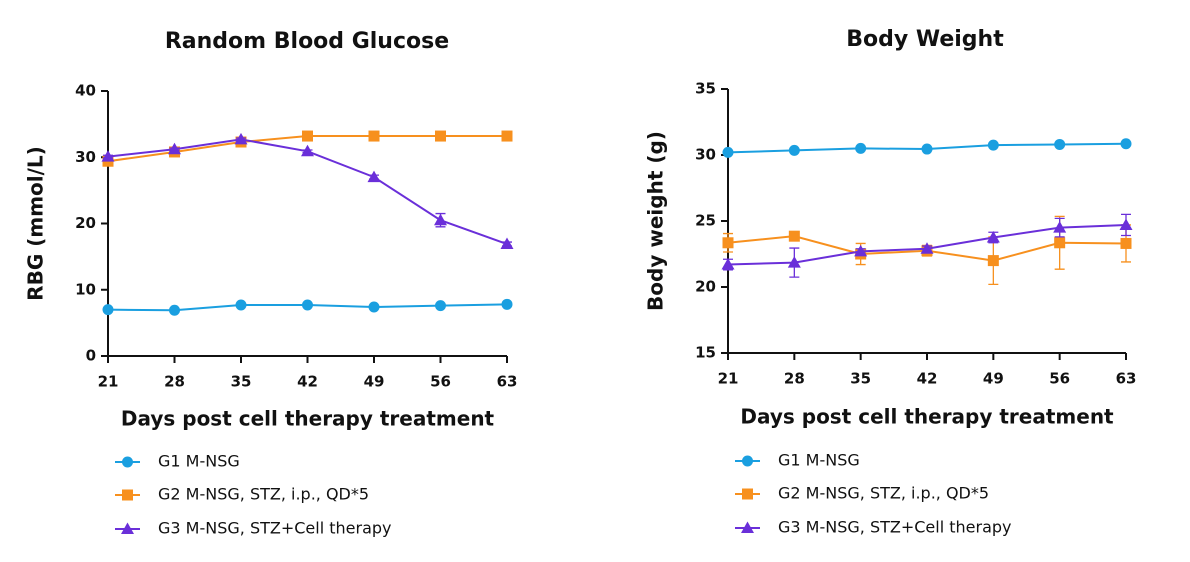 This screenshot has height=562, width=1190. What do you see at coordinates (91, 356) in the screenshot?
I see `y-tick-label: 0` at bounding box center [91, 356].